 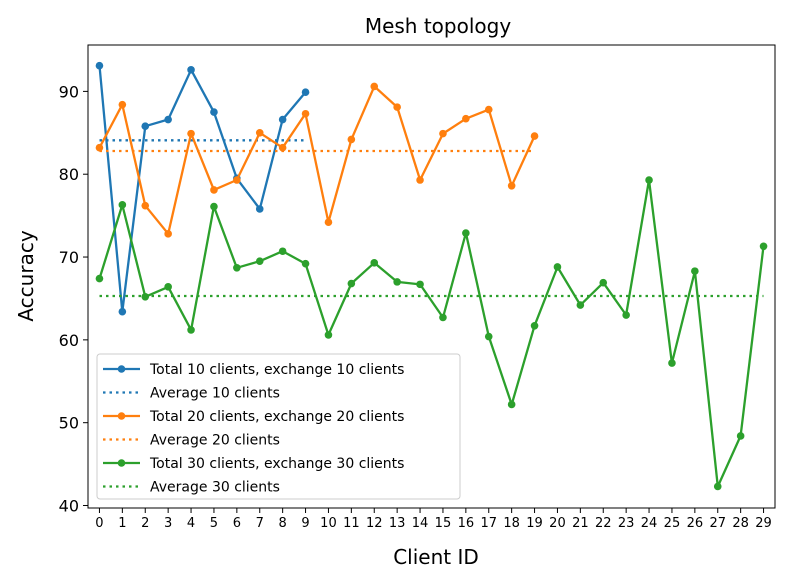 I want to click on x-tick-label: 3, so click(x=168, y=523).